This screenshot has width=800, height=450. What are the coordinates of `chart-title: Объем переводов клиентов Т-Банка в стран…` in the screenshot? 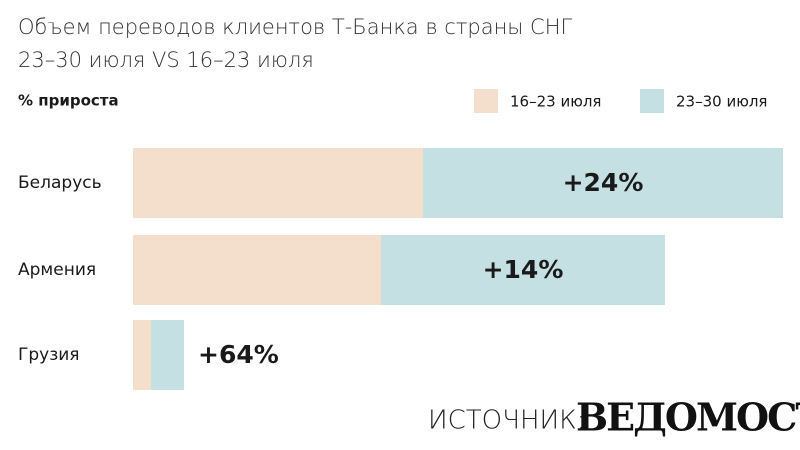 It's located at (295, 27).